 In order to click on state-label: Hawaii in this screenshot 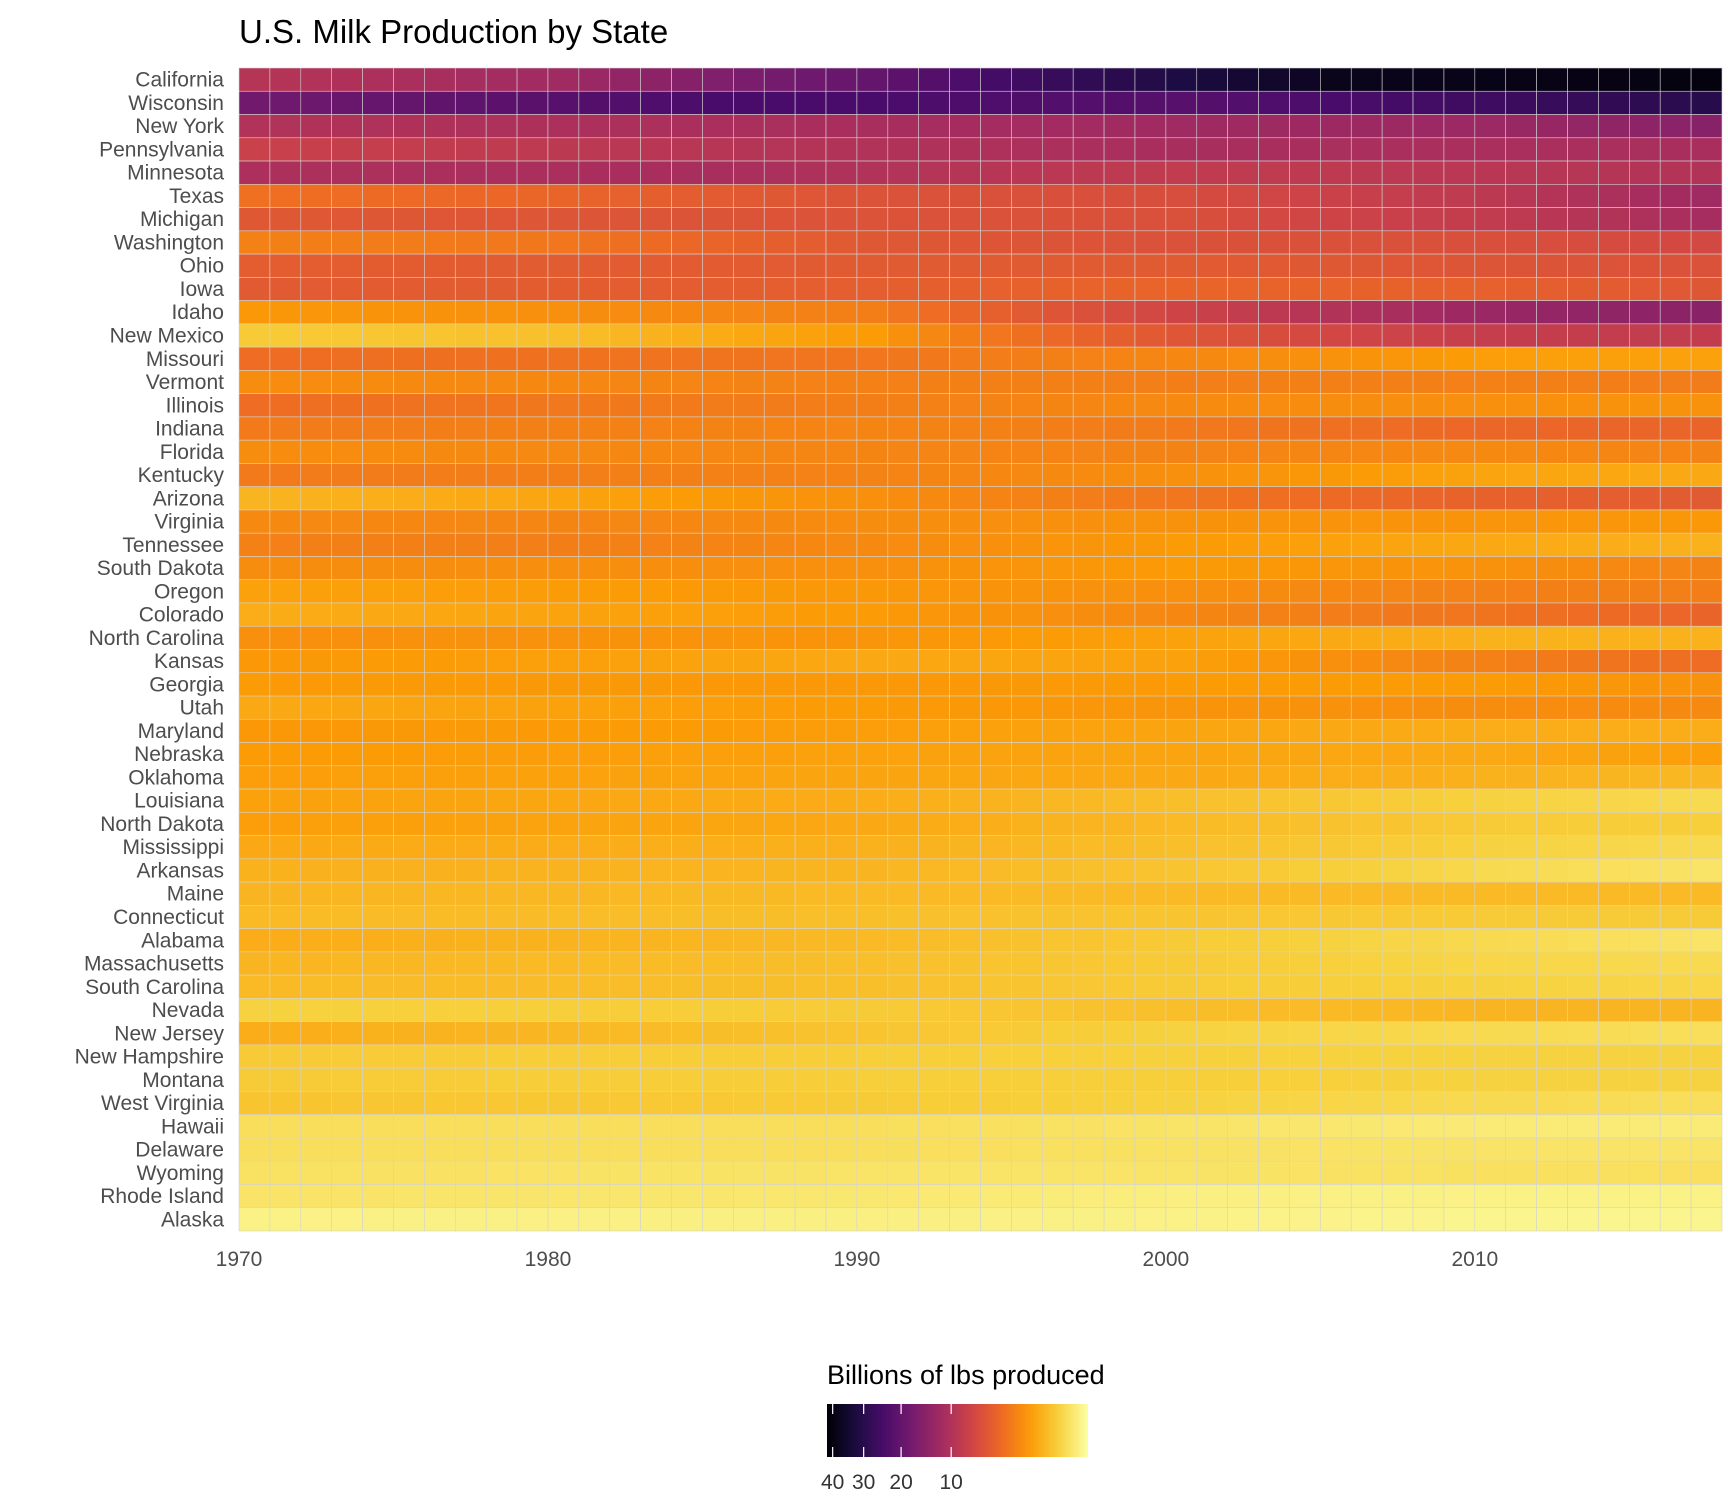, I will do `click(192, 1126)`.